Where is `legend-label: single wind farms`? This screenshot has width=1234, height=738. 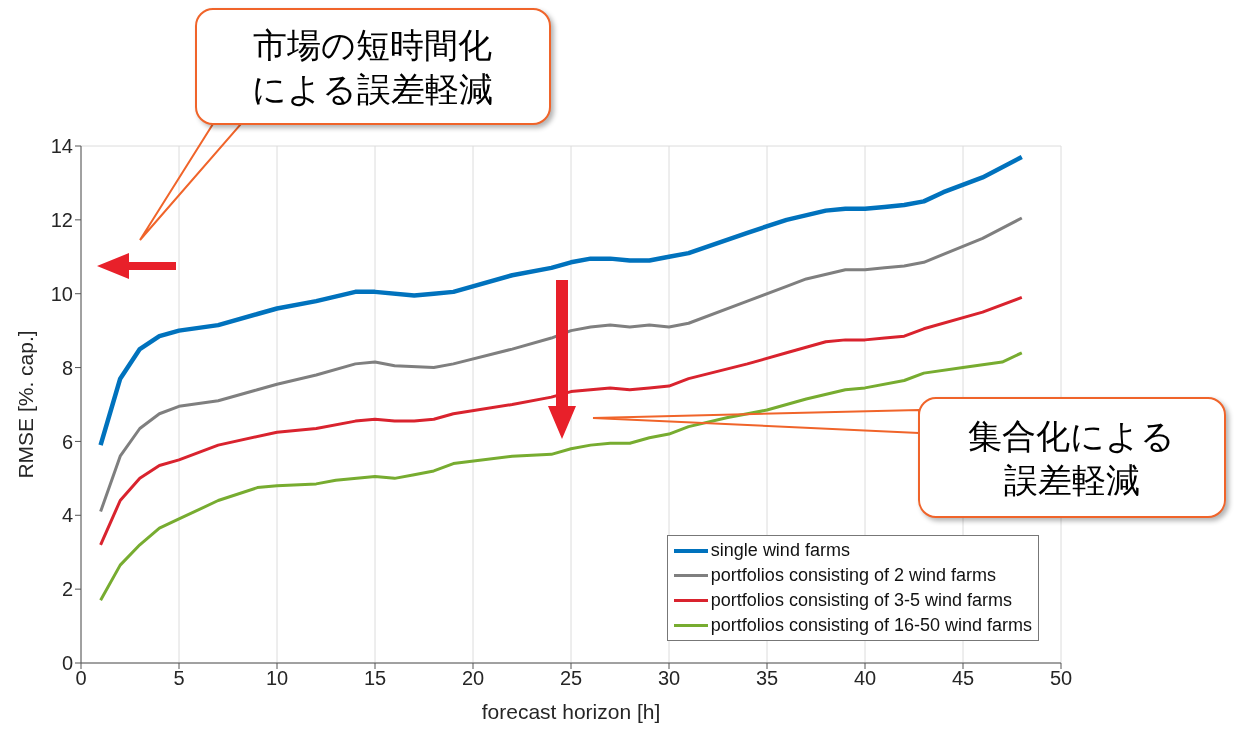 legend-label: single wind farms is located at coordinates (780, 550).